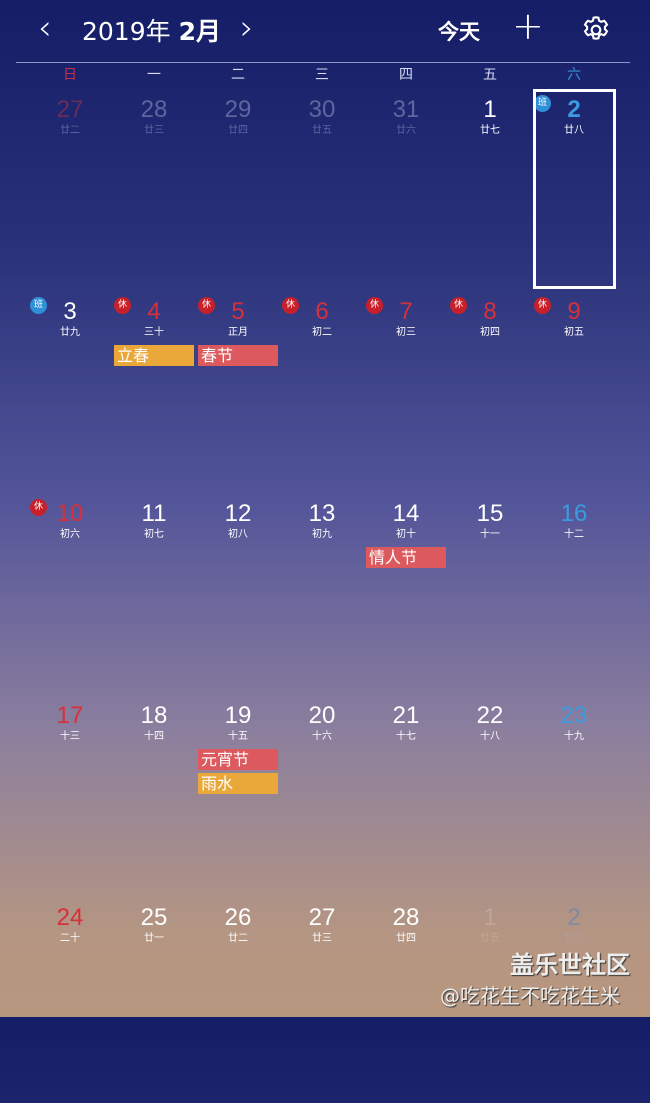 The width and height of the screenshot is (650, 1103). Describe the element at coordinates (490, 598) in the screenshot. I see `day-cell: 15 十一` at that location.